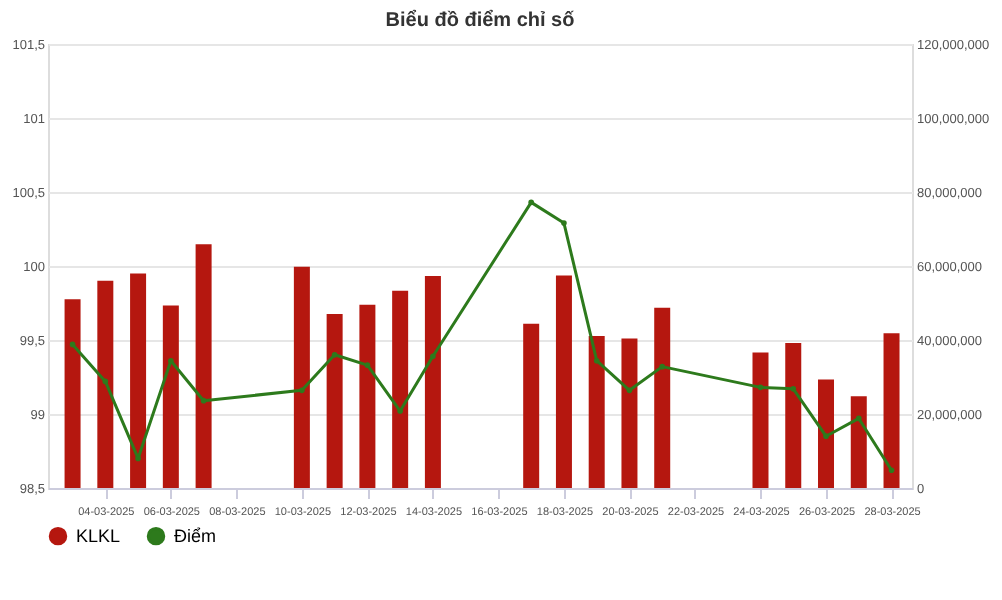 This screenshot has width=1002, height=600. I want to click on legend-label: KLKL, so click(98, 536).